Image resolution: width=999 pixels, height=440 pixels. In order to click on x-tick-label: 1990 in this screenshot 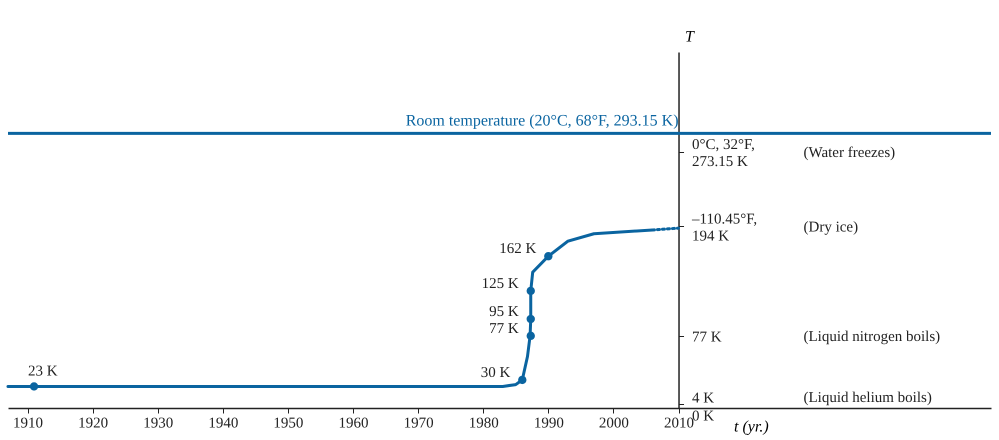, I will do `click(549, 424)`.